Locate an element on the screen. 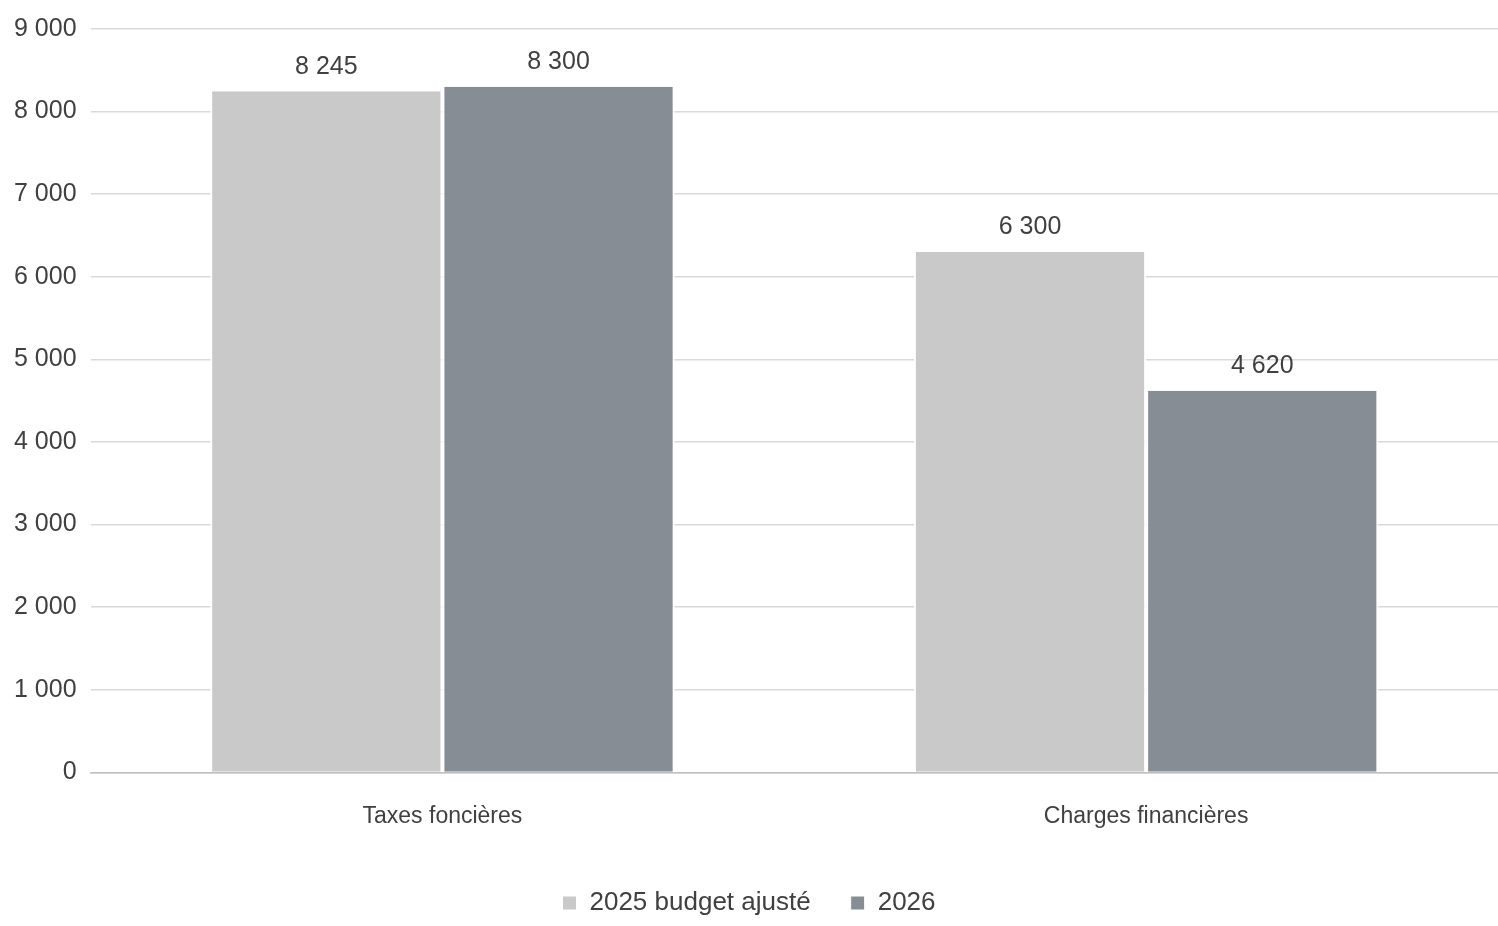 The width and height of the screenshot is (1498, 926). x-tick-label: Taxes foncières is located at coordinates (442, 814).